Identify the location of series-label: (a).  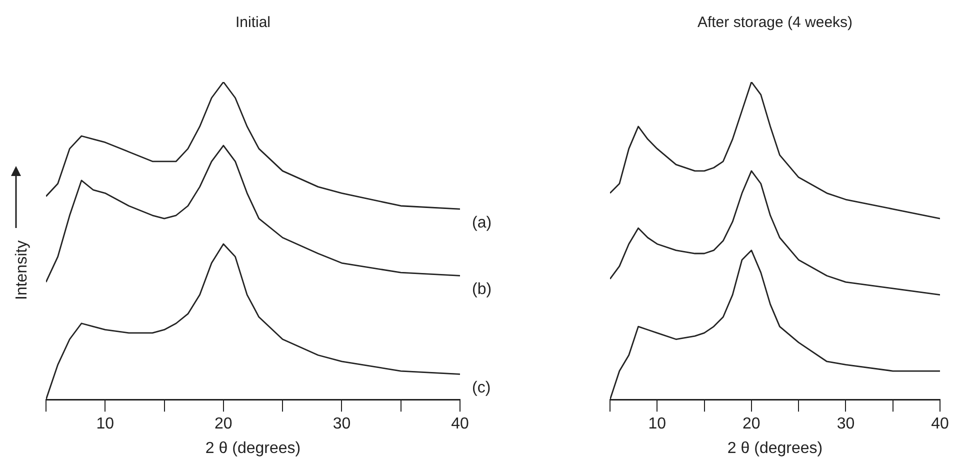
(482, 223).